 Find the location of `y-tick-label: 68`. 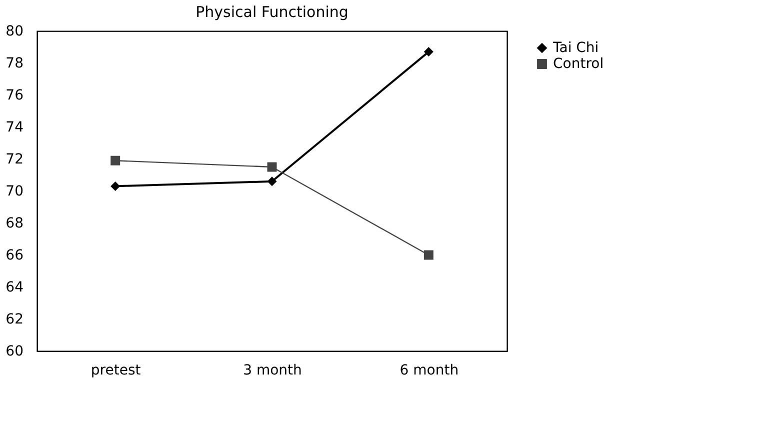

y-tick-label: 68 is located at coordinates (15, 224).